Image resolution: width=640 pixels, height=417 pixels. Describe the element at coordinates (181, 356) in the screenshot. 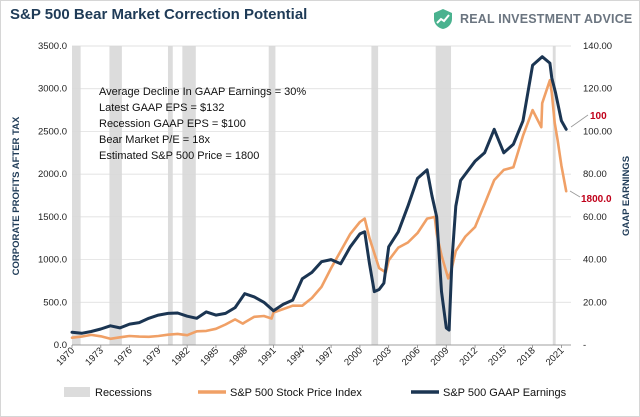

I see `x-tick-label: 1982` at that location.